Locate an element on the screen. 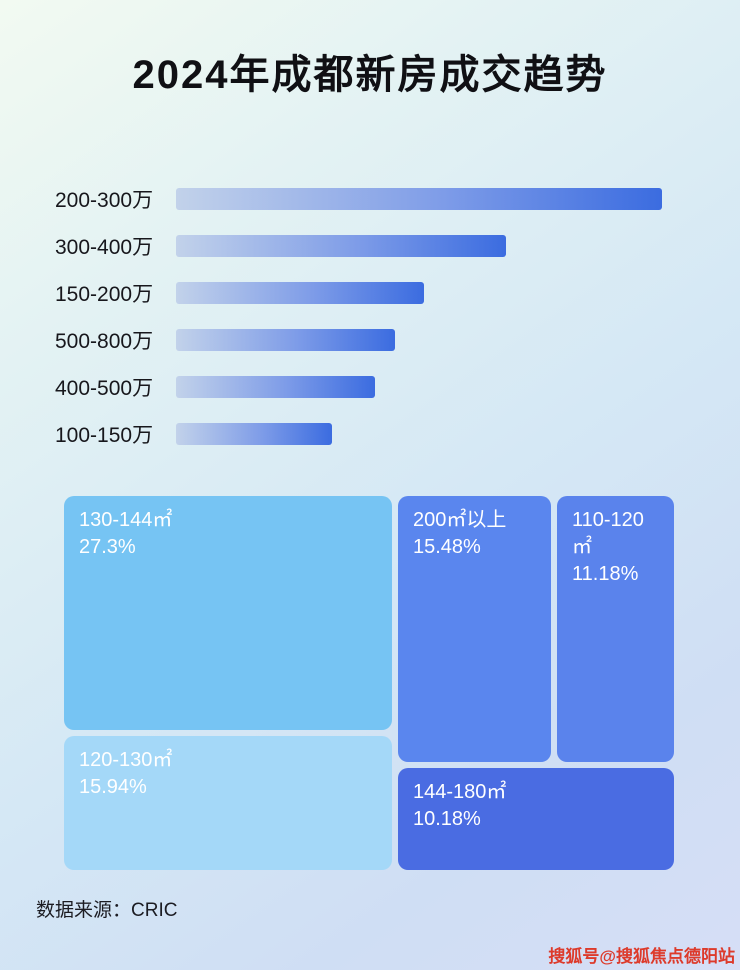 The image size is (740, 970). bar-category-label: 100-150万 is located at coordinates (104, 435).